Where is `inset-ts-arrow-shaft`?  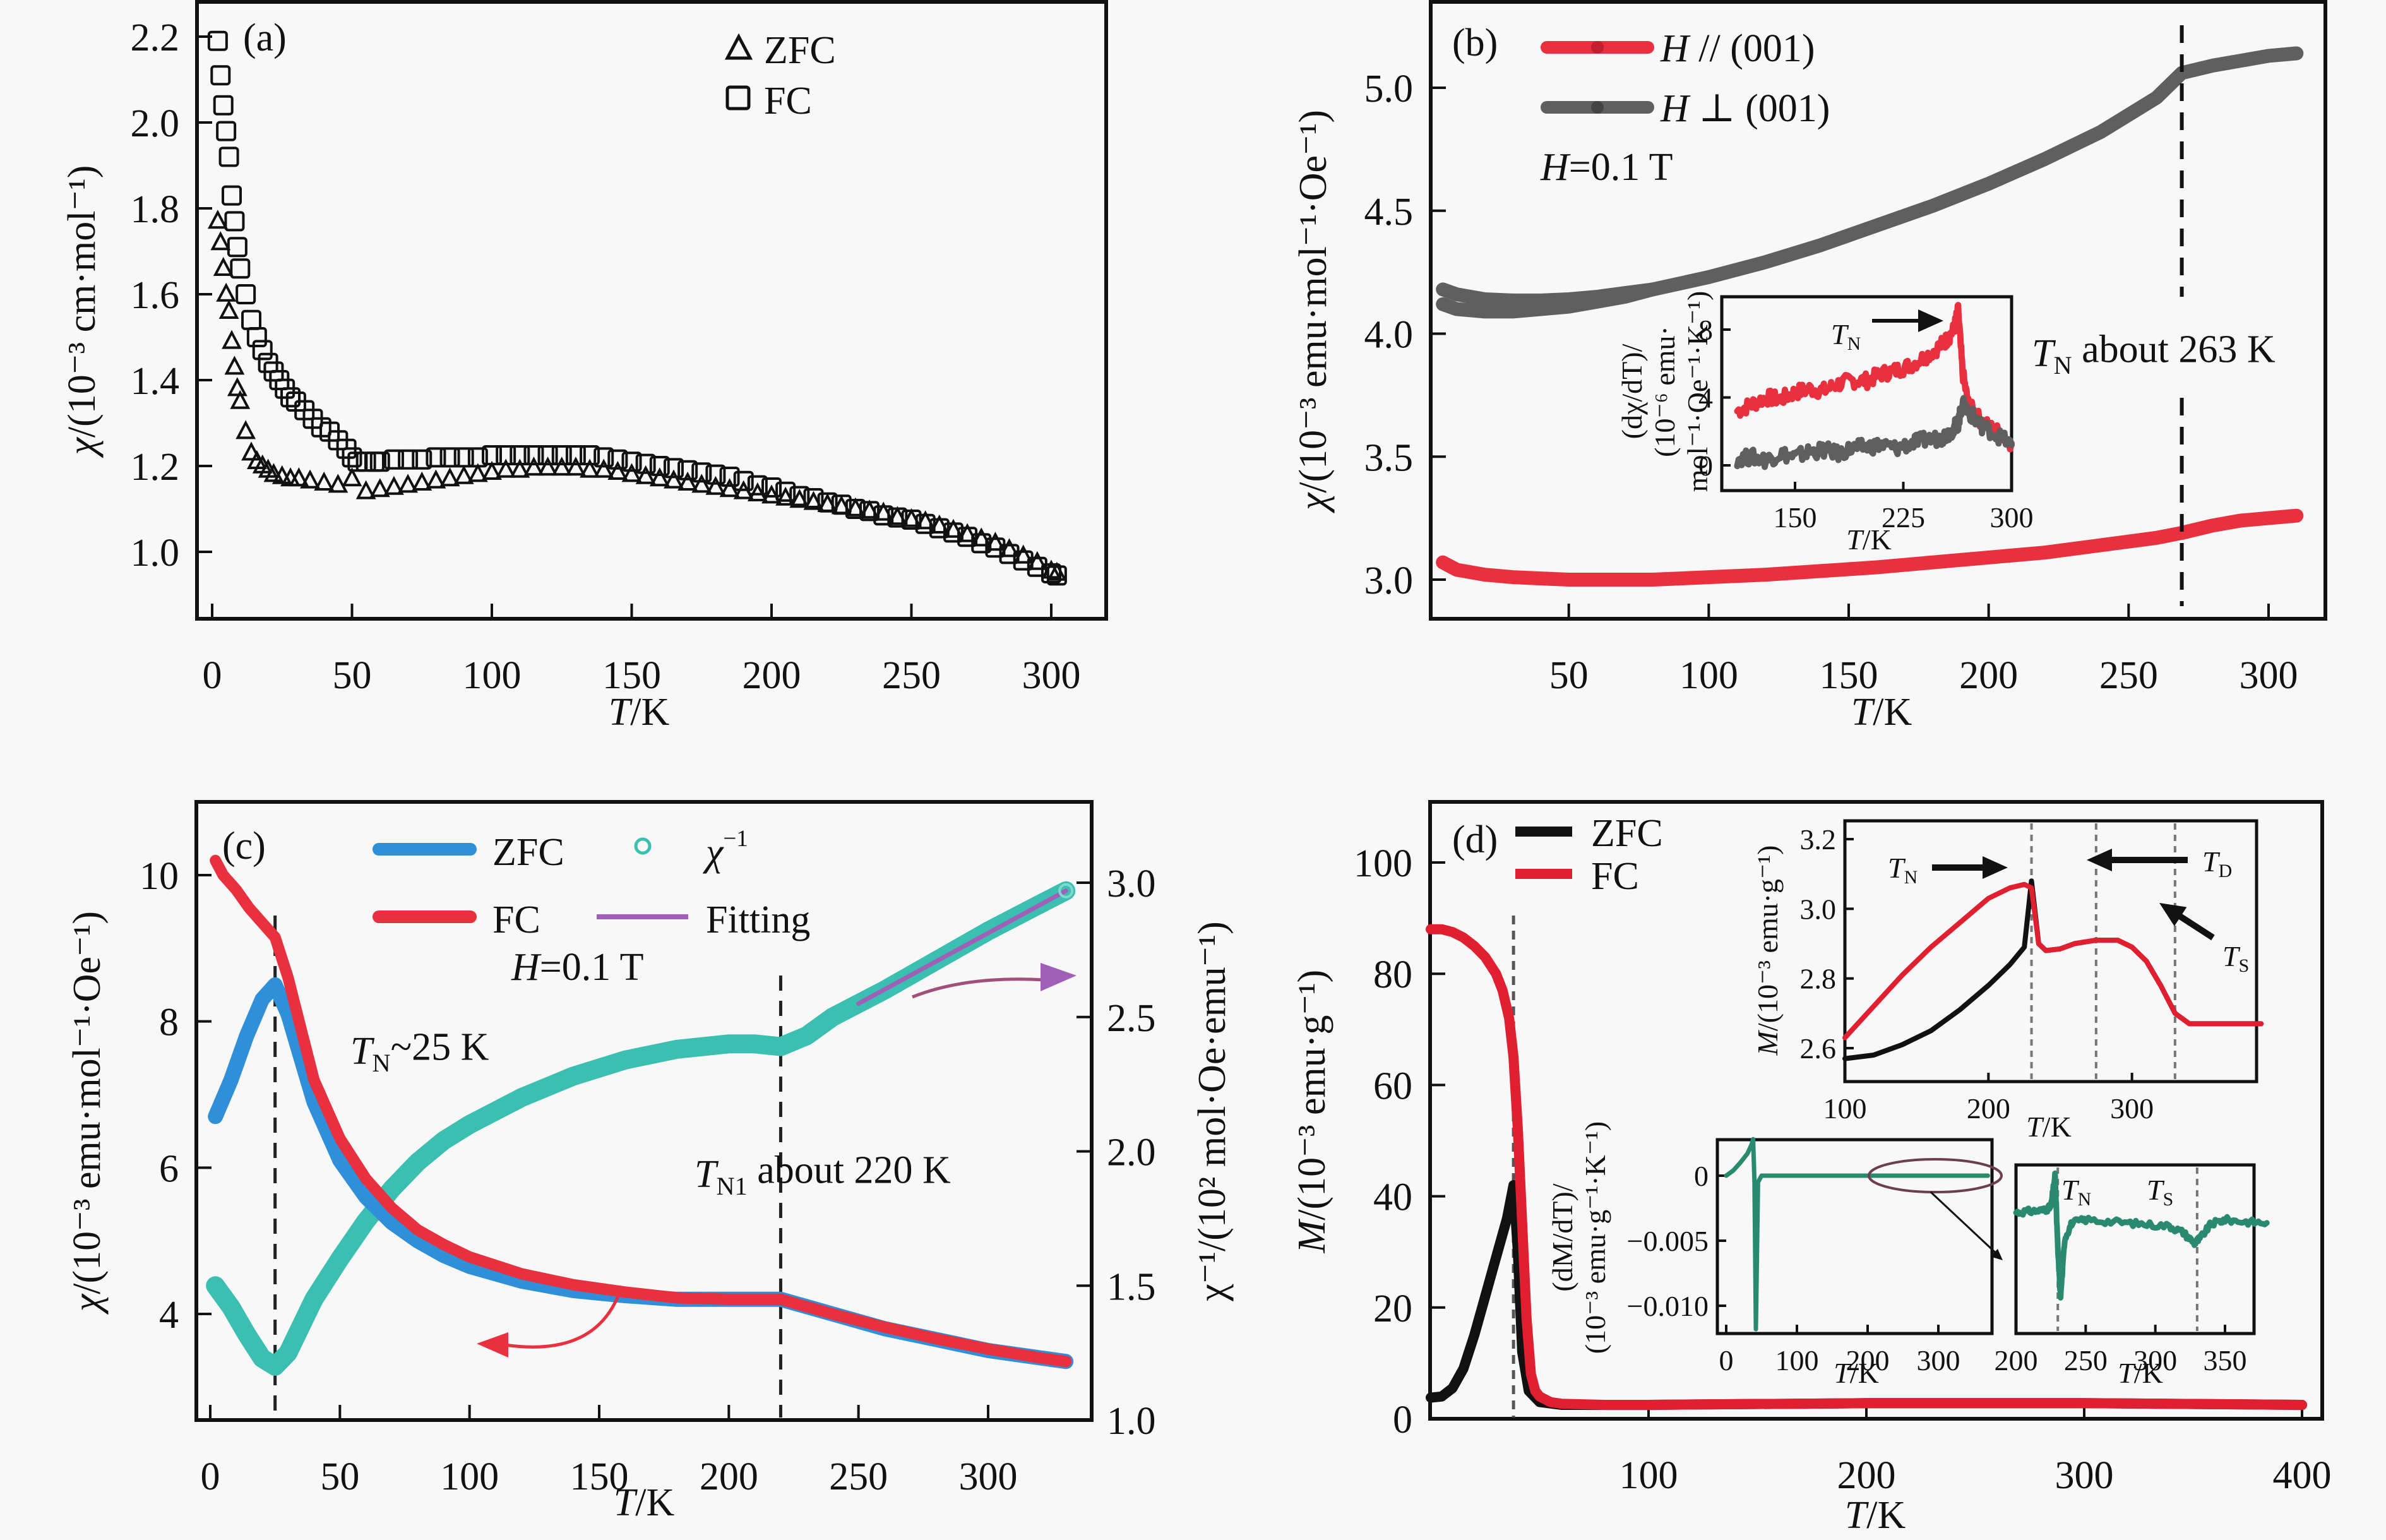 inset-ts-arrow-shaft is located at coordinates (2194, 926).